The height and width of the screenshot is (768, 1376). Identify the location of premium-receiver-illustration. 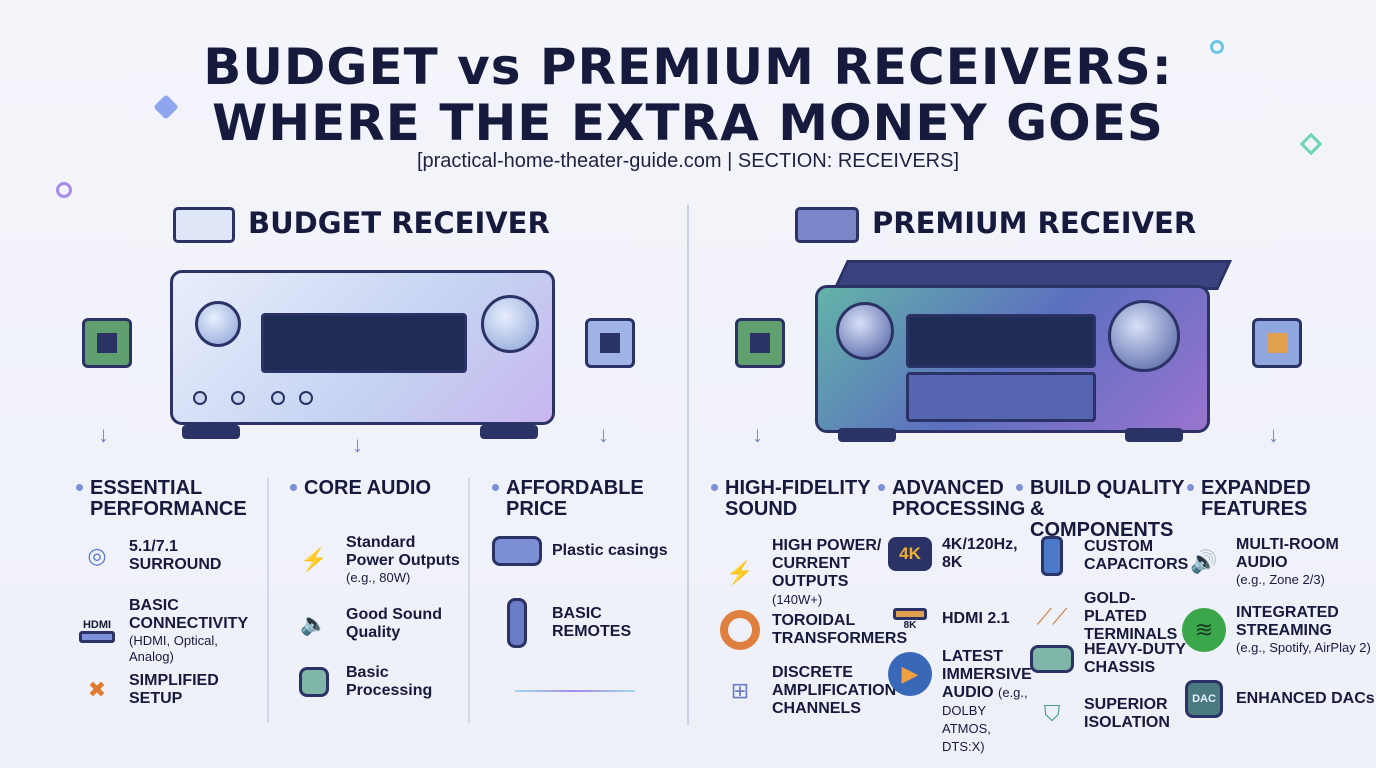
(1012, 359).